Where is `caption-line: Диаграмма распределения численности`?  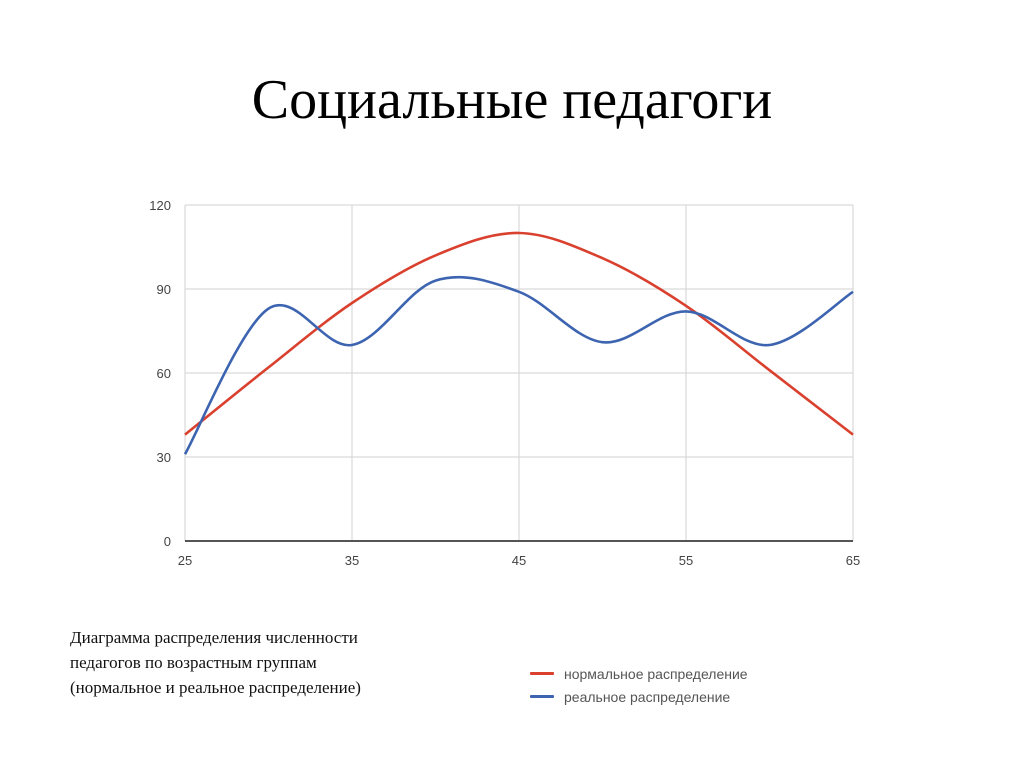
caption-line: Диаграмма распределения численности is located at coordinates (214, 637).